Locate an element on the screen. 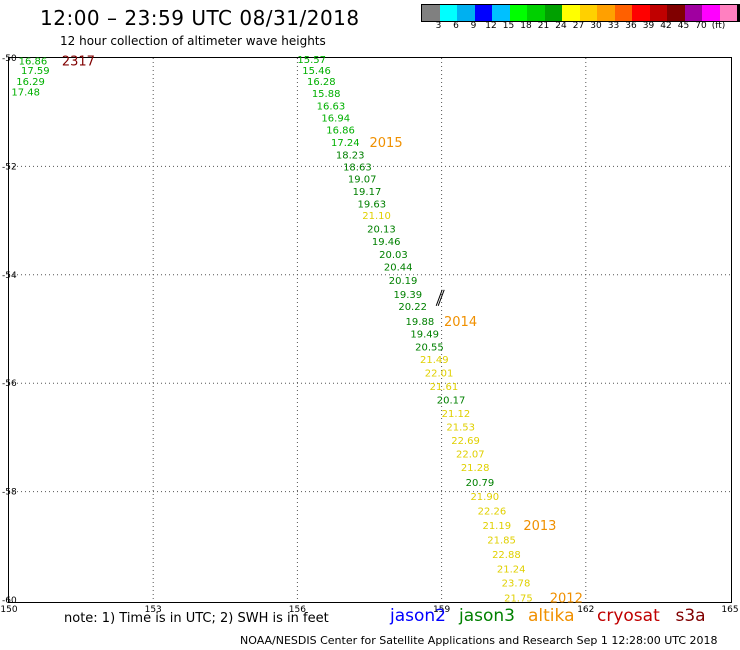  wave-height-label: 21.24 is located at coordinates (511, 570).